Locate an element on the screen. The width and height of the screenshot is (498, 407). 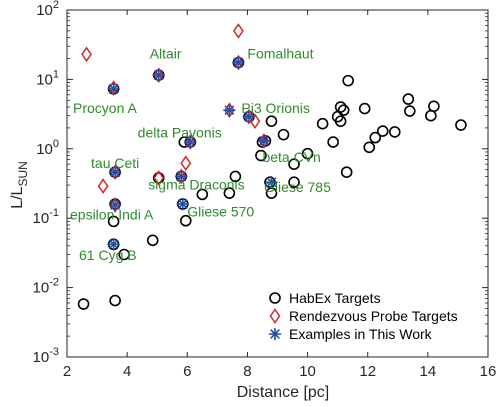
x-tick-label: 12 is located at coordinates (367, 371).